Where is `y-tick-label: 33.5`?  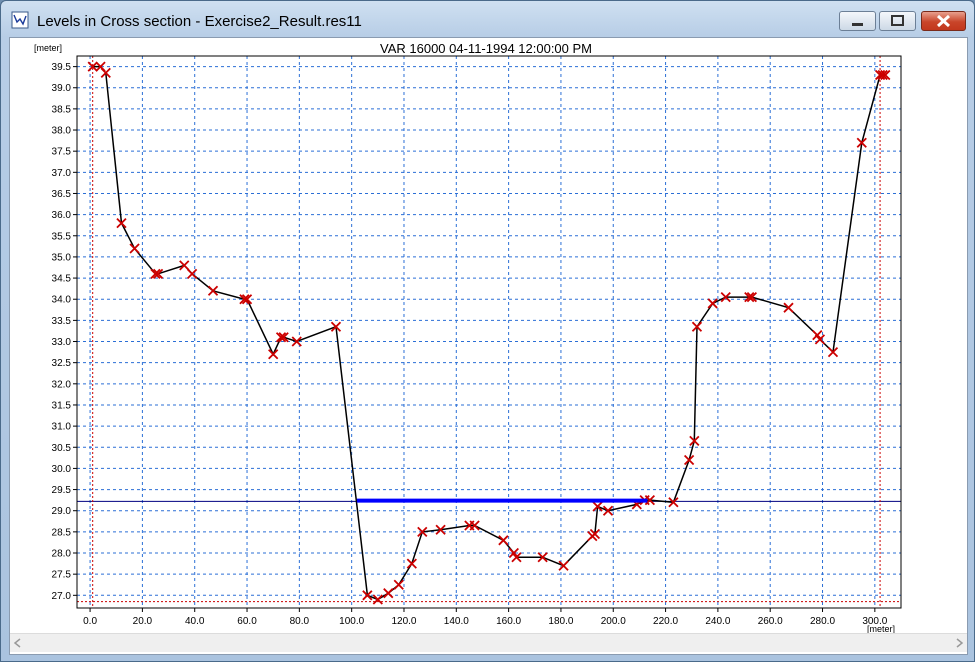 y-tick-label: 33.5 is located at coordinates (62, 321).